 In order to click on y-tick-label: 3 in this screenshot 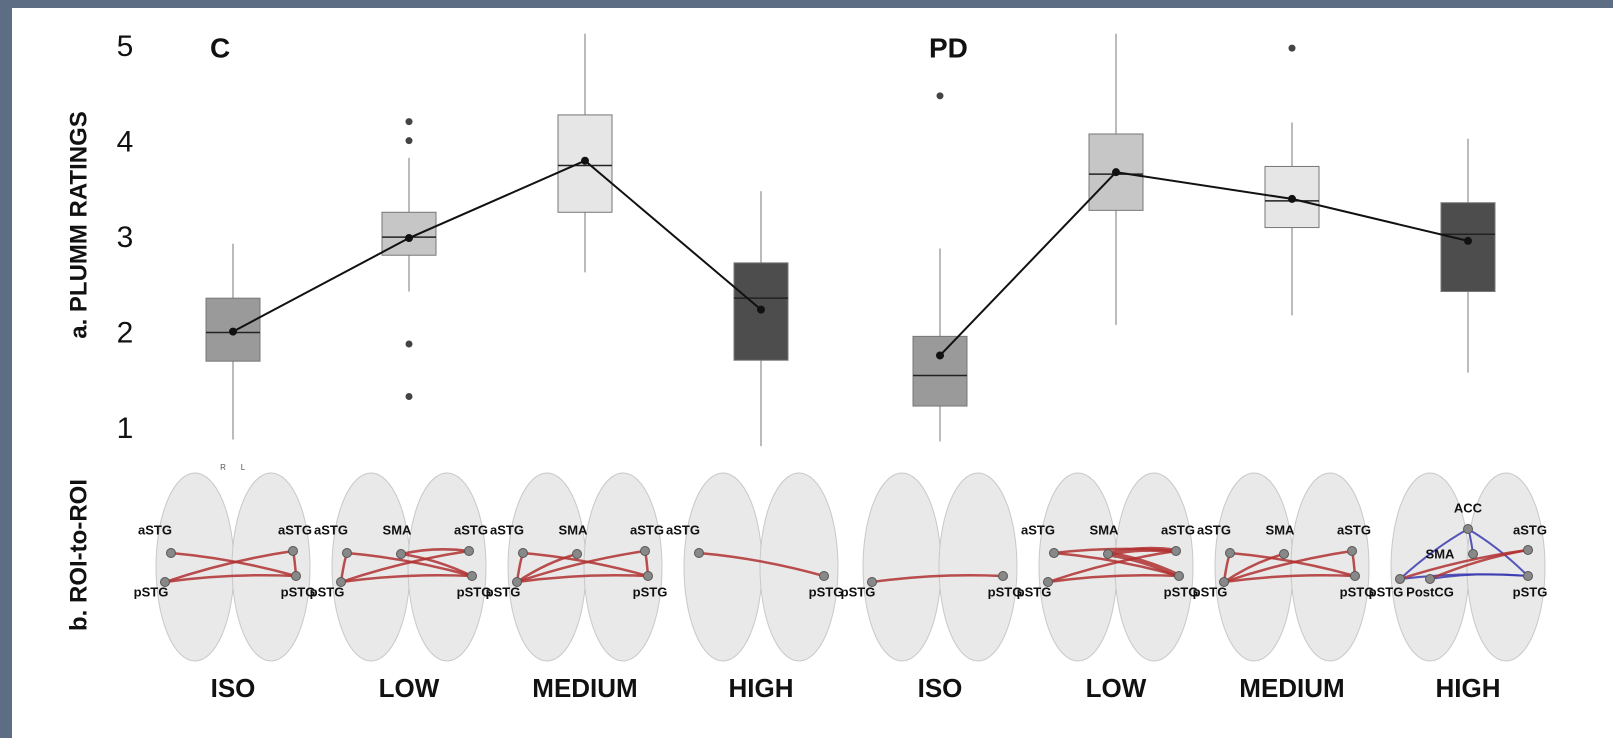, I will do `click(125, 237)`.